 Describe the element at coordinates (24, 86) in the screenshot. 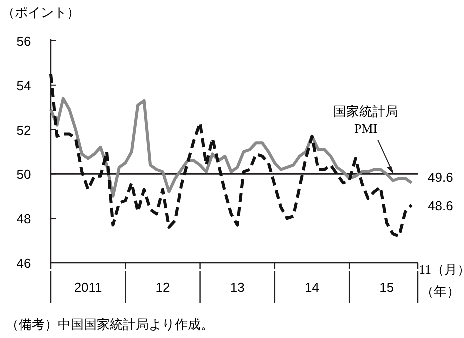

I see `y-tick: 54` at that location.